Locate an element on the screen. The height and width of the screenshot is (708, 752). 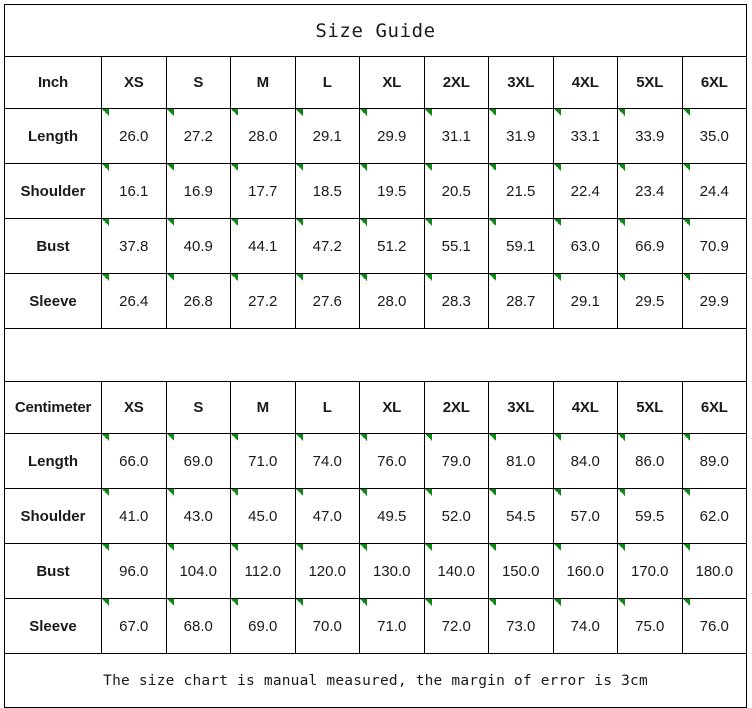
measurement-value-text: 140.0 is located at coordinates (456, 571).